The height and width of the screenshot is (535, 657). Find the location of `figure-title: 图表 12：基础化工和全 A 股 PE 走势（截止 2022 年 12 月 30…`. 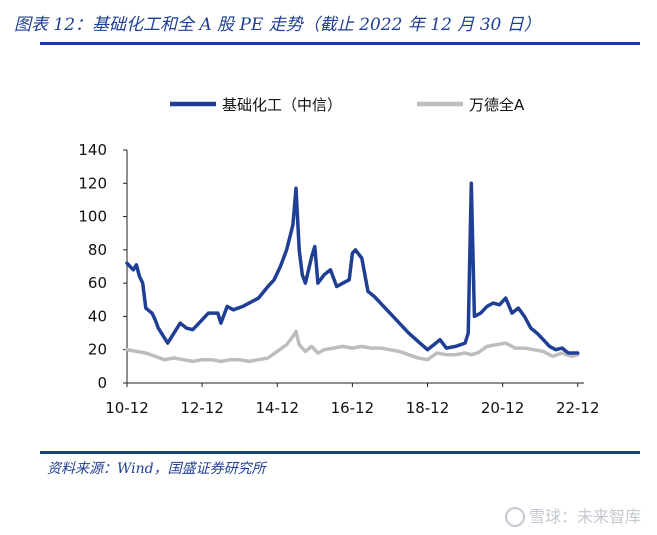

figure-title: 图表 12：基础化工和全 A 股 PE 走势（截止 2022 年 12 月 30… is located at coordinates (277, 25).